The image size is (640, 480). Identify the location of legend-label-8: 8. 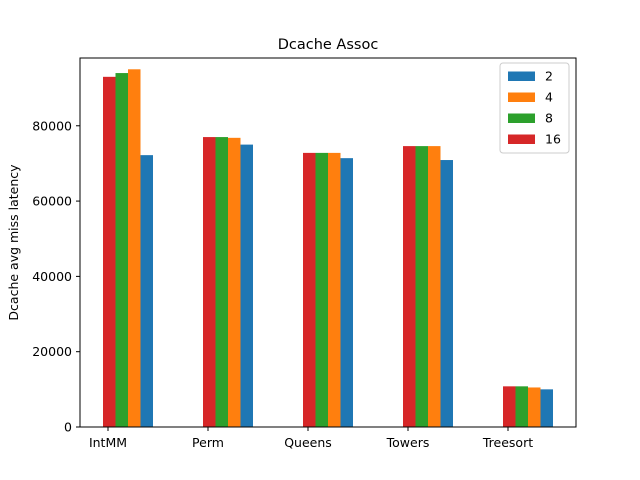
(549, 118).